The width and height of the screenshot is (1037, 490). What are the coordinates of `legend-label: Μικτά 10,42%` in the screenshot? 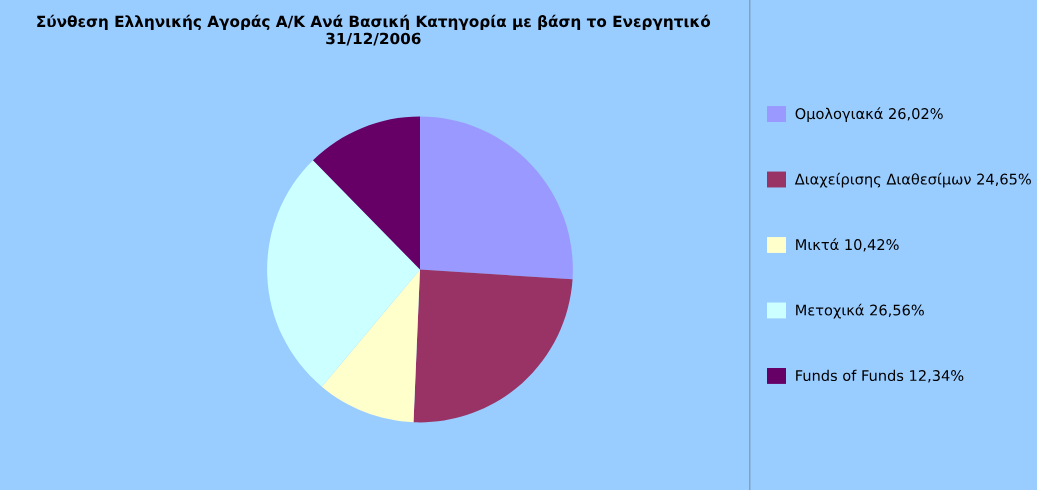 It's located at (847, 245).